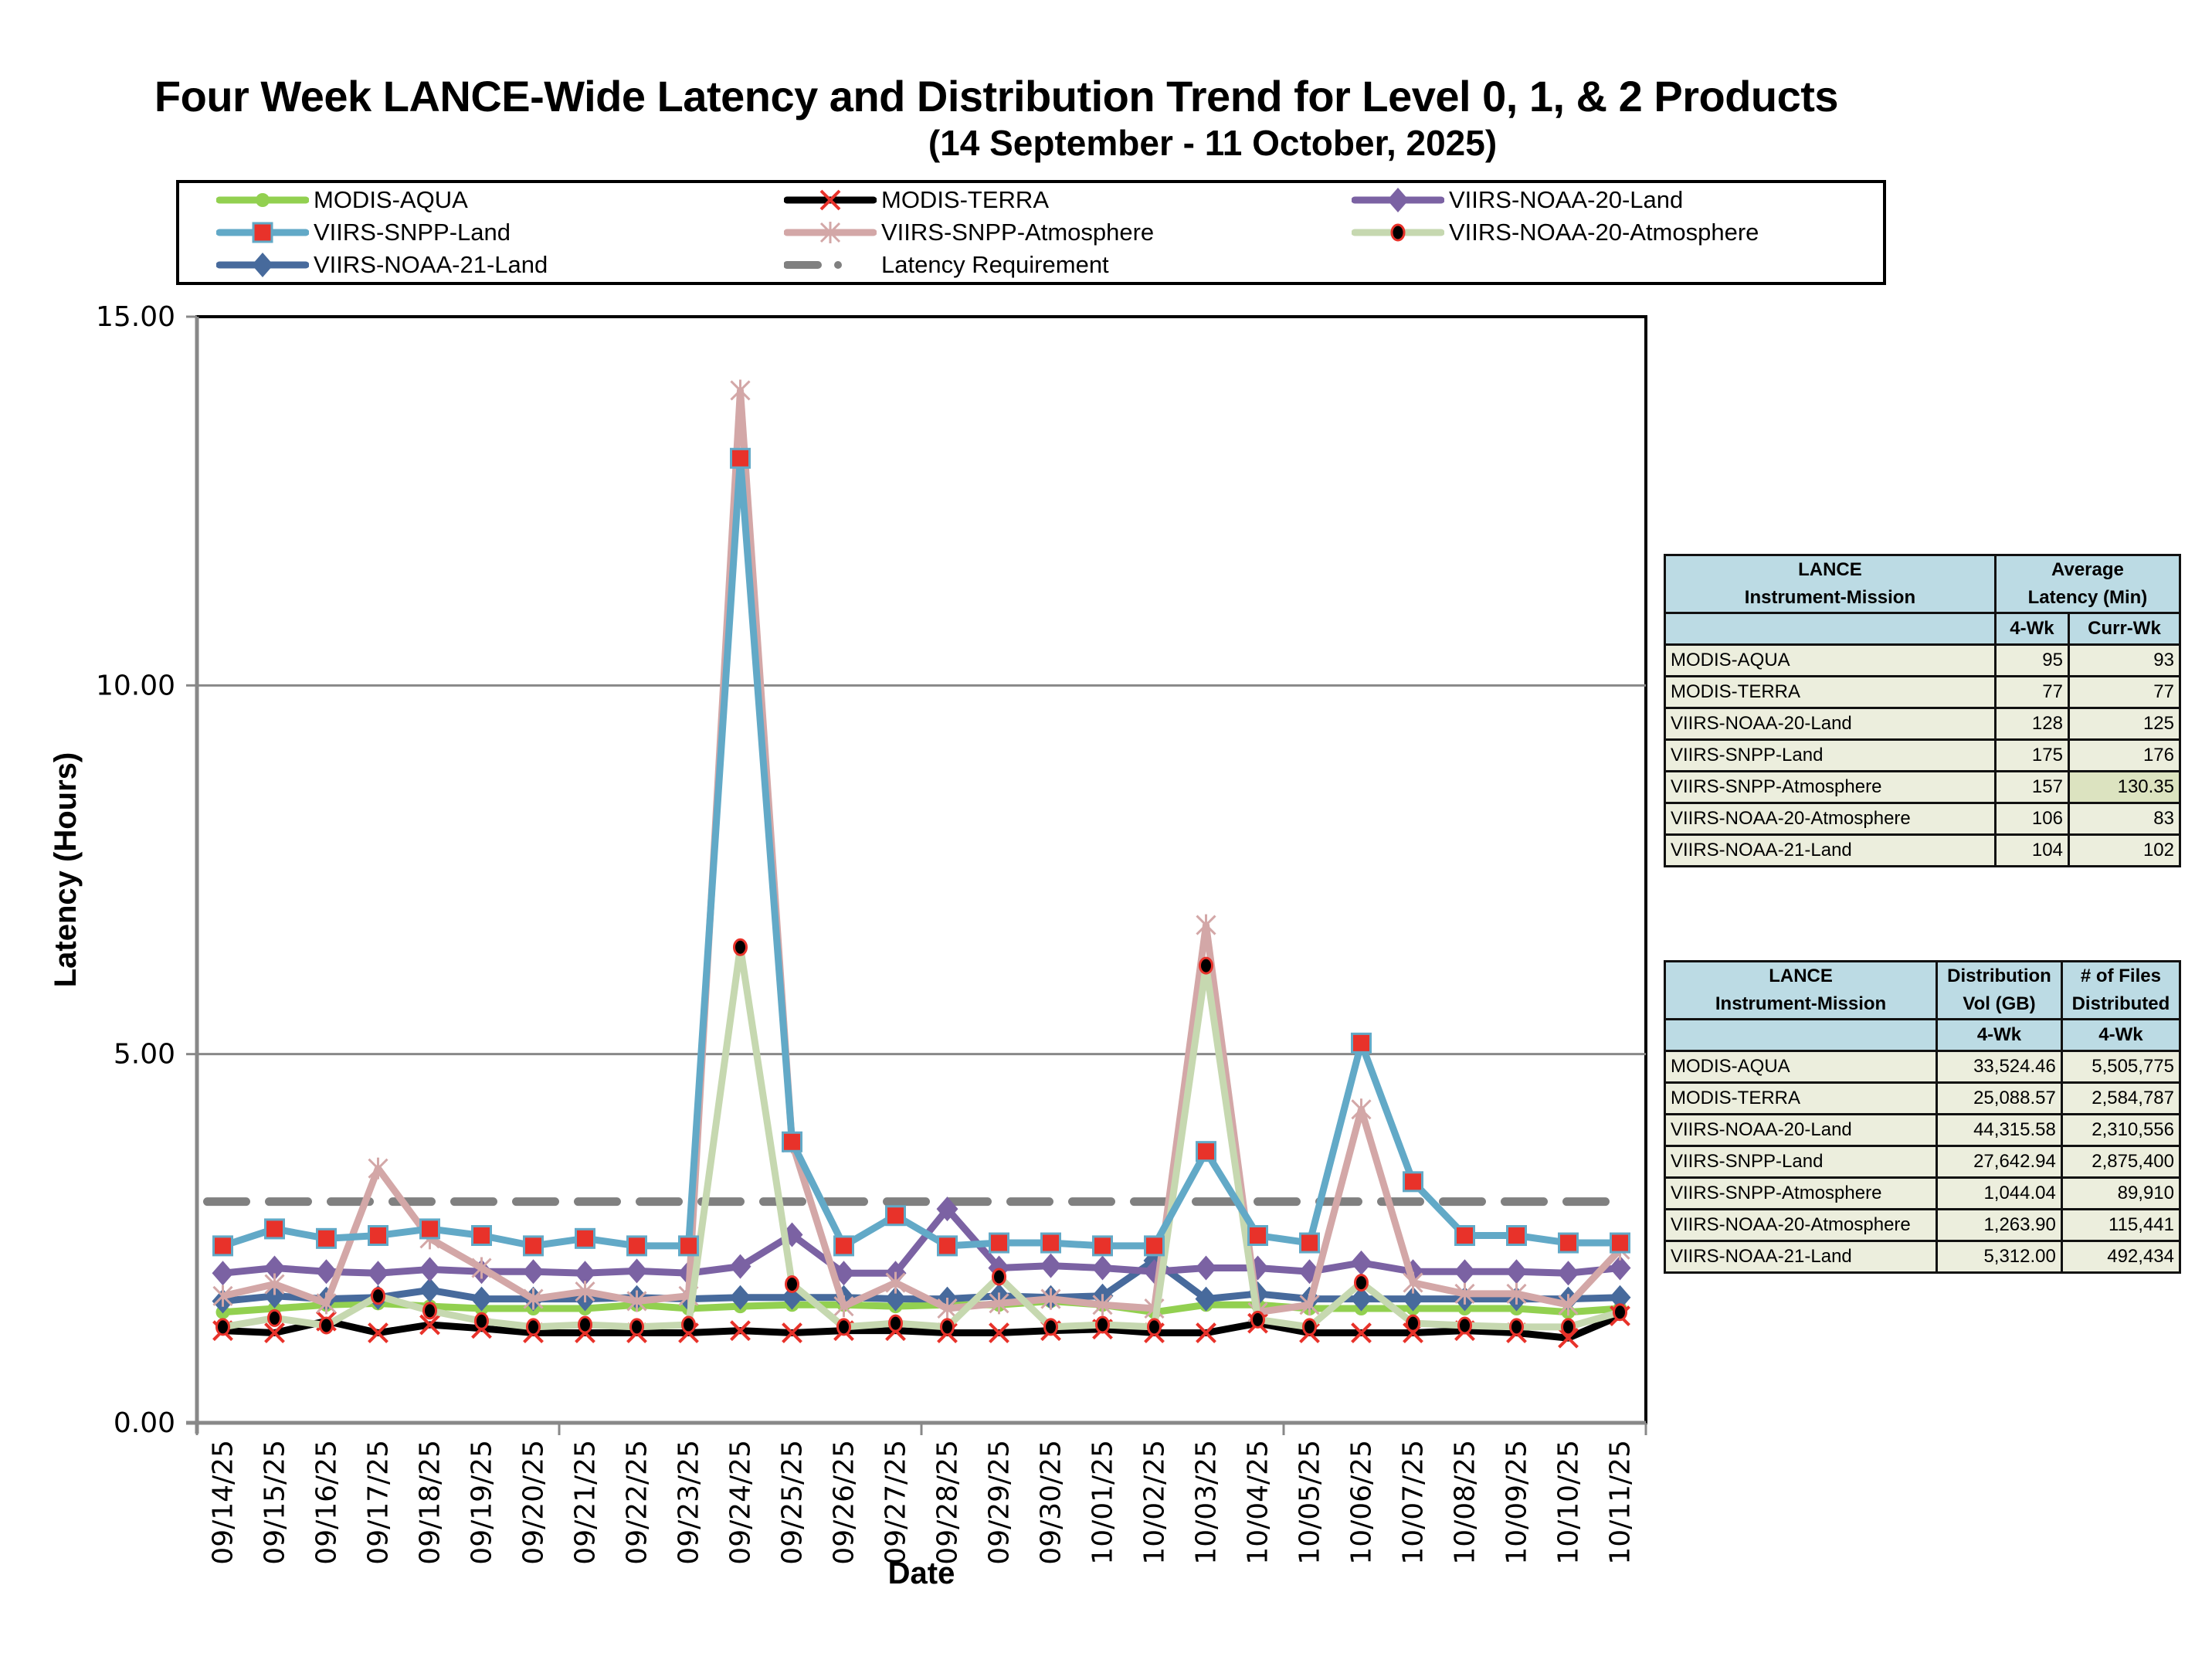 Image resolution: width=2212 pixels, height=1653 pixels. I want to click on distribution-vol: 25,088.57, so click(2000, 1098).